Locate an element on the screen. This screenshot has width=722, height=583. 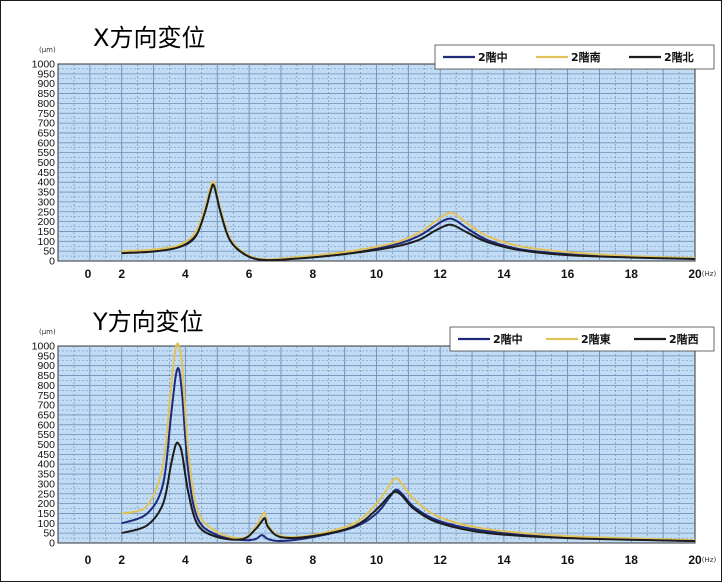
legend: 2階中 2階南 2階北 is located at coordinates (574, 57).